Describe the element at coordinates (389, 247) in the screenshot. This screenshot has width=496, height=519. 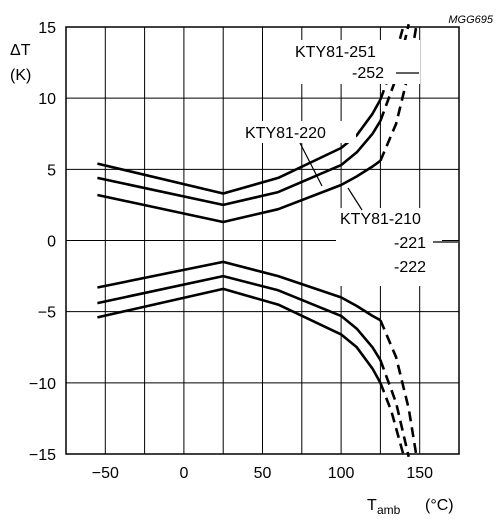
I see `annotation-bg-lower` at that location.